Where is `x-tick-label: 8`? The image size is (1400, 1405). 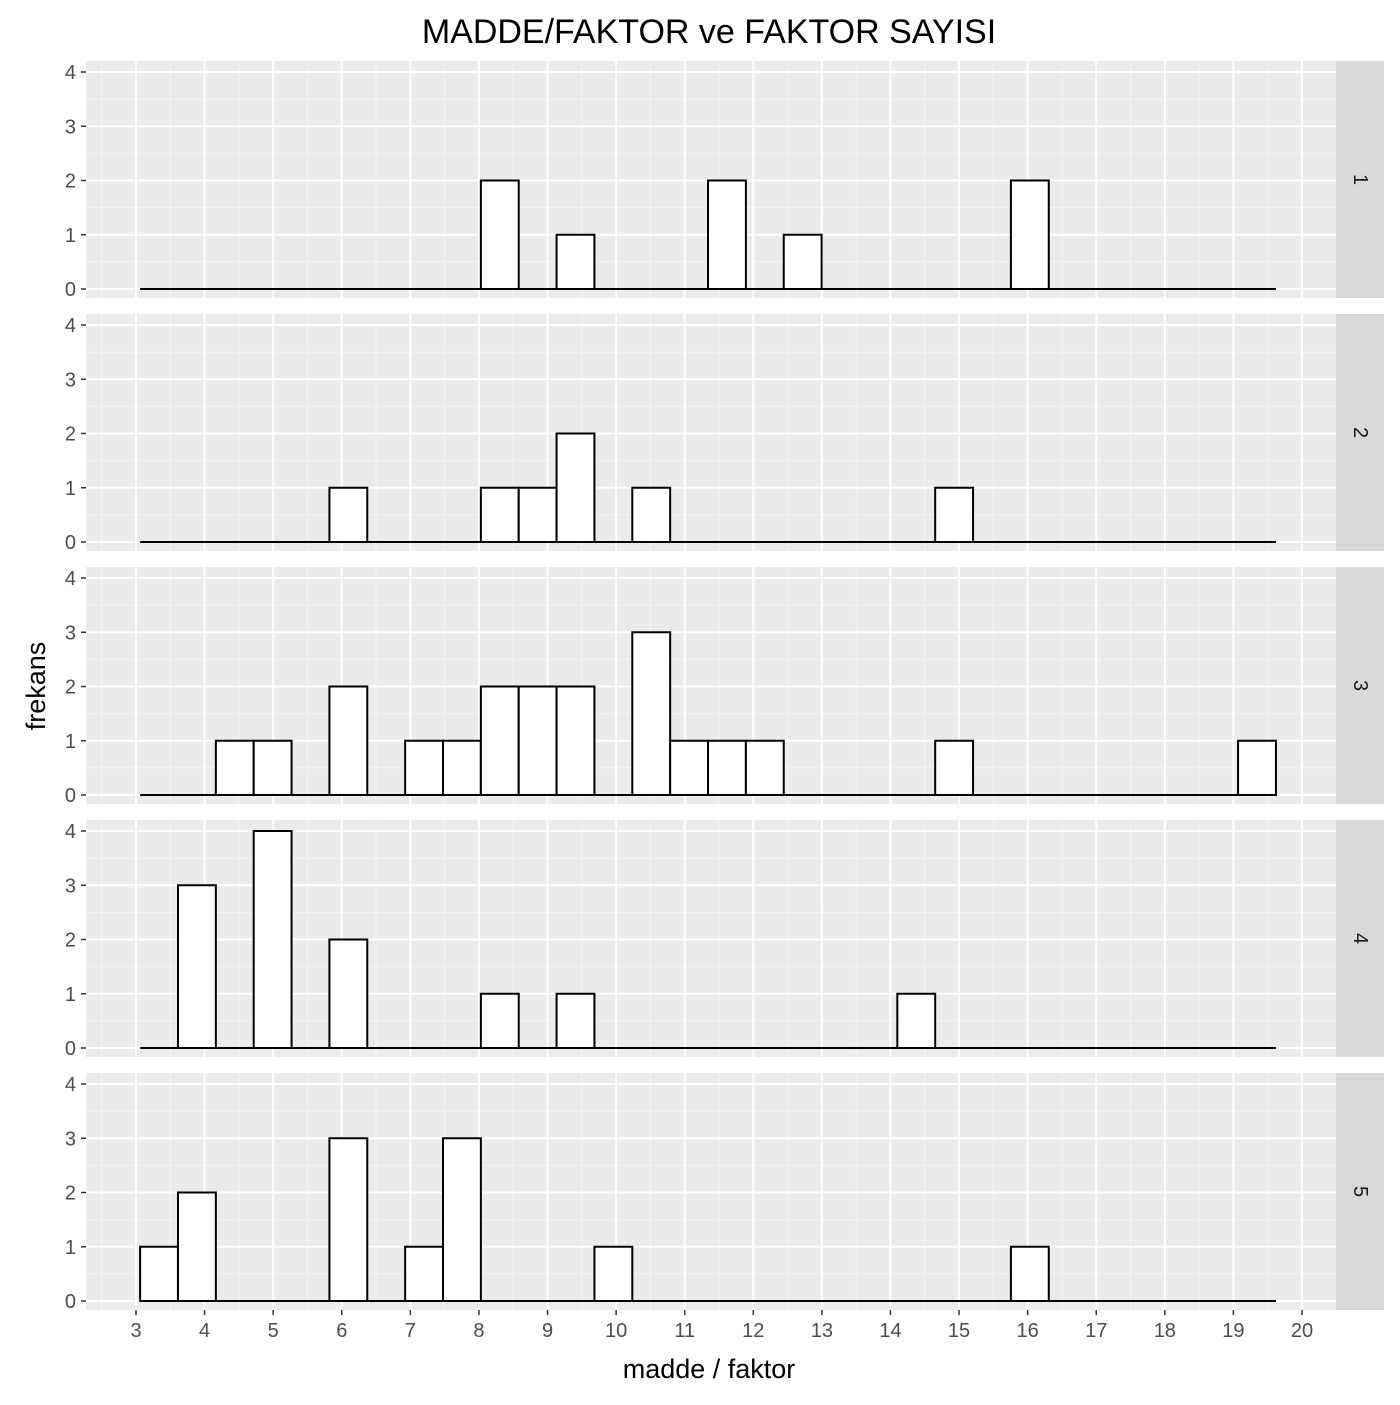
x-tick-label: 8 is located at coordinates (478, 1331).